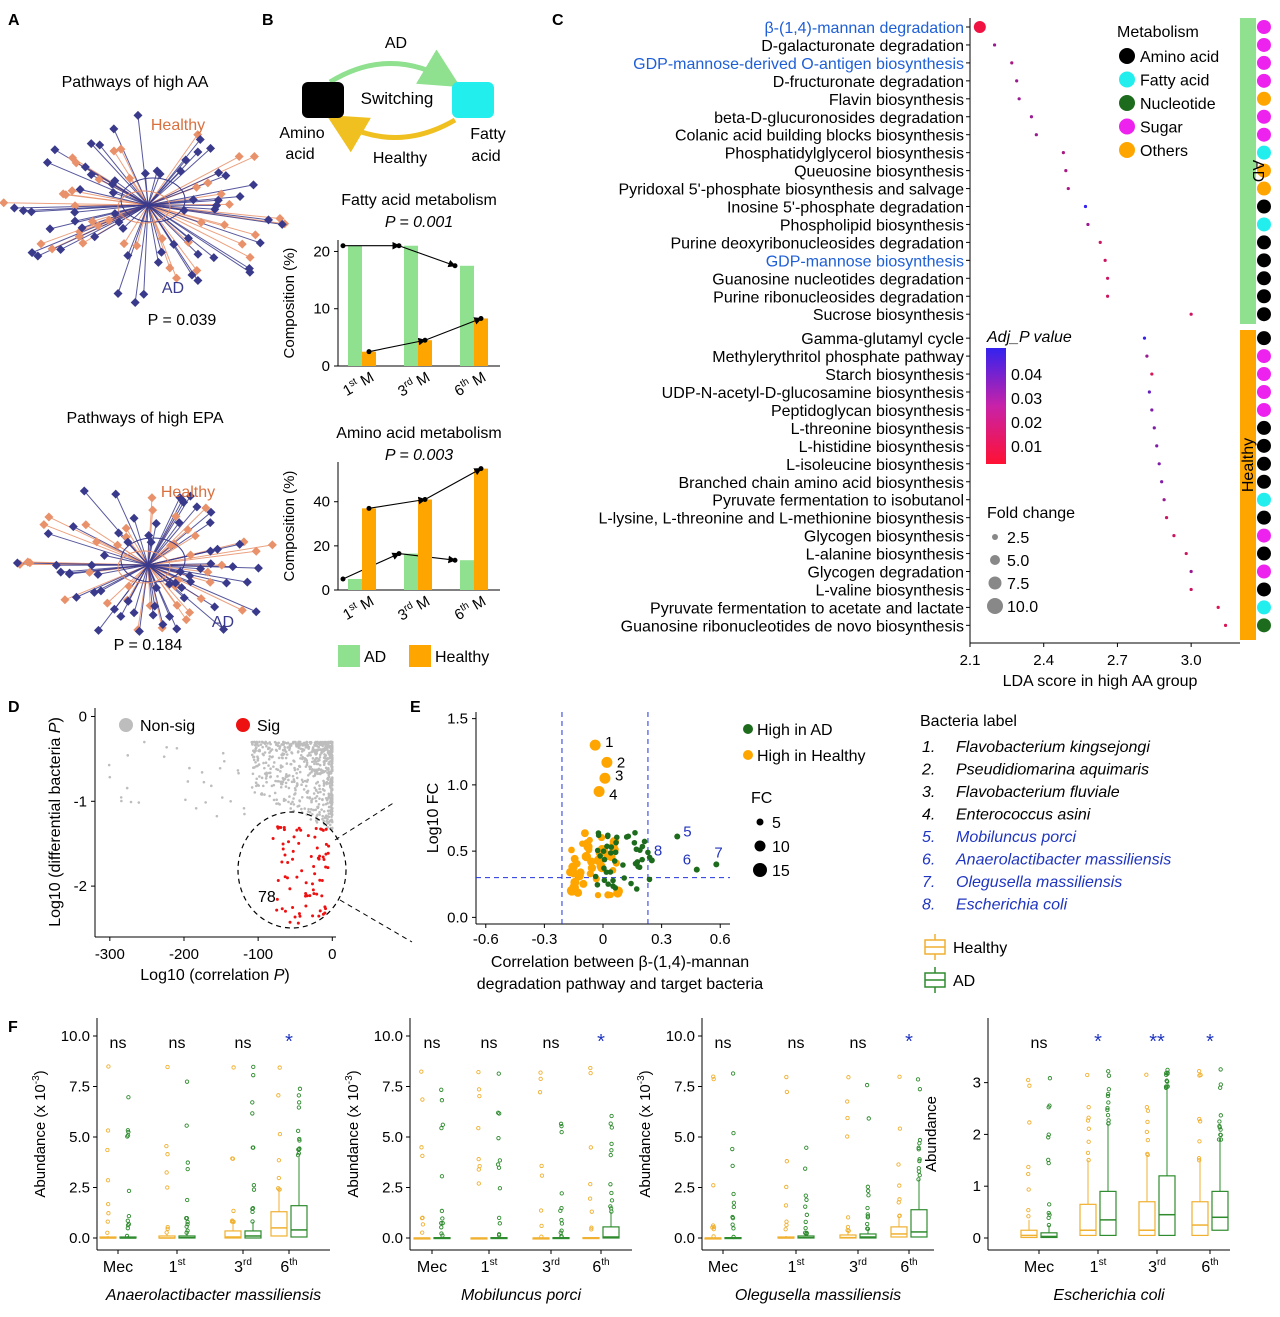  What do you see at coordinates (1164, 151) in the screenshot?
I see `c-legend-item-label: Others` at bounding box center [1164, 151].